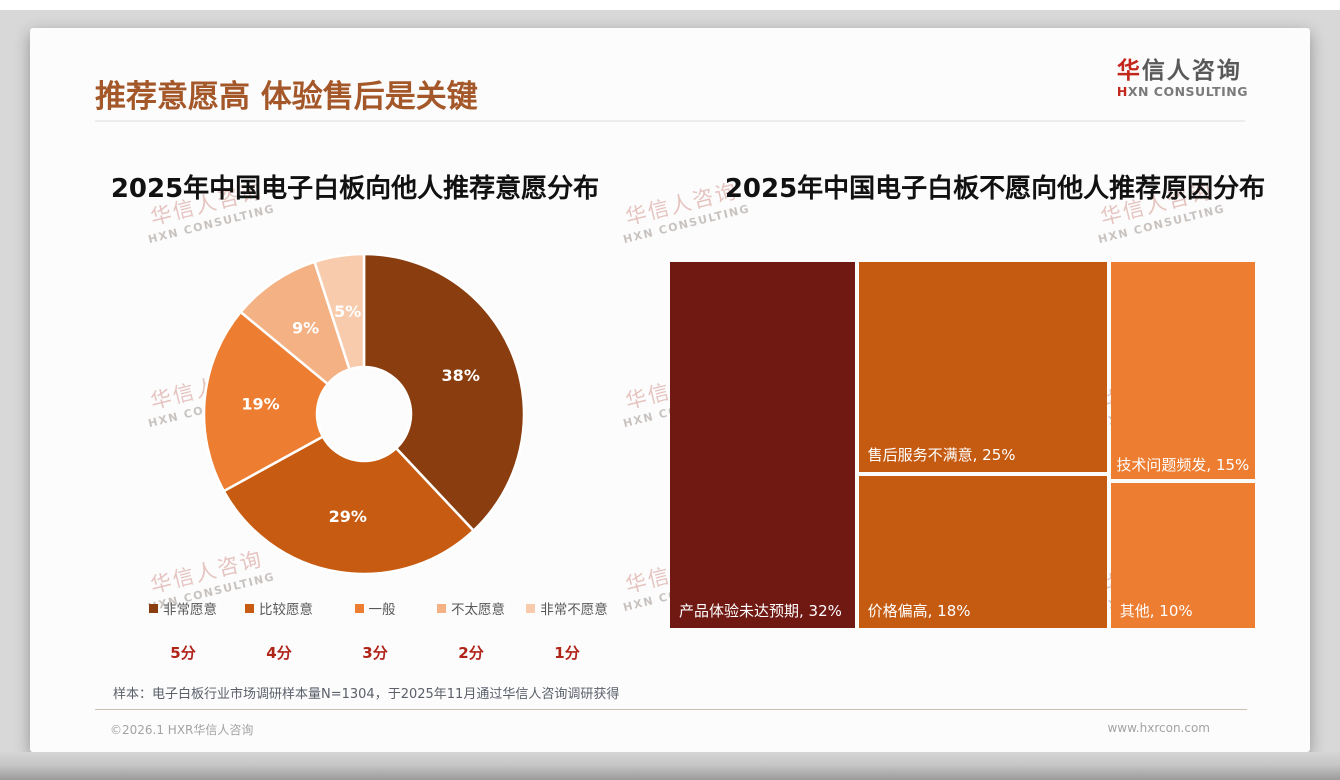 The width and height of the screenshot is (1340, 780). I want to click on donut-chart: 38% 29% 19% 9% 5%, so click(364, 414).